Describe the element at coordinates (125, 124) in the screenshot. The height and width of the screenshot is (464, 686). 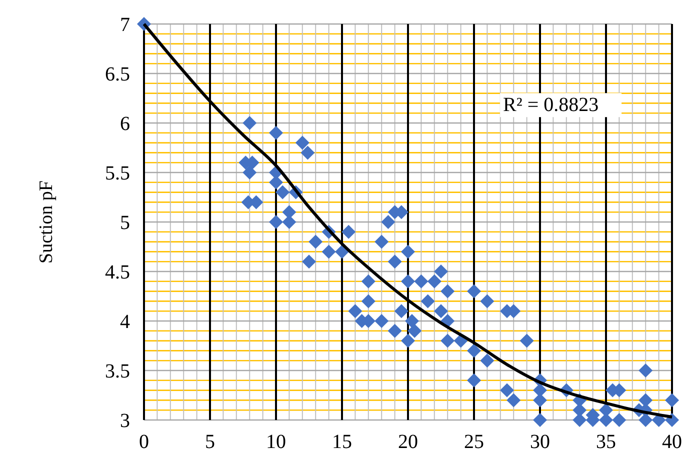
I see `y-tick-label: 6` at that location.